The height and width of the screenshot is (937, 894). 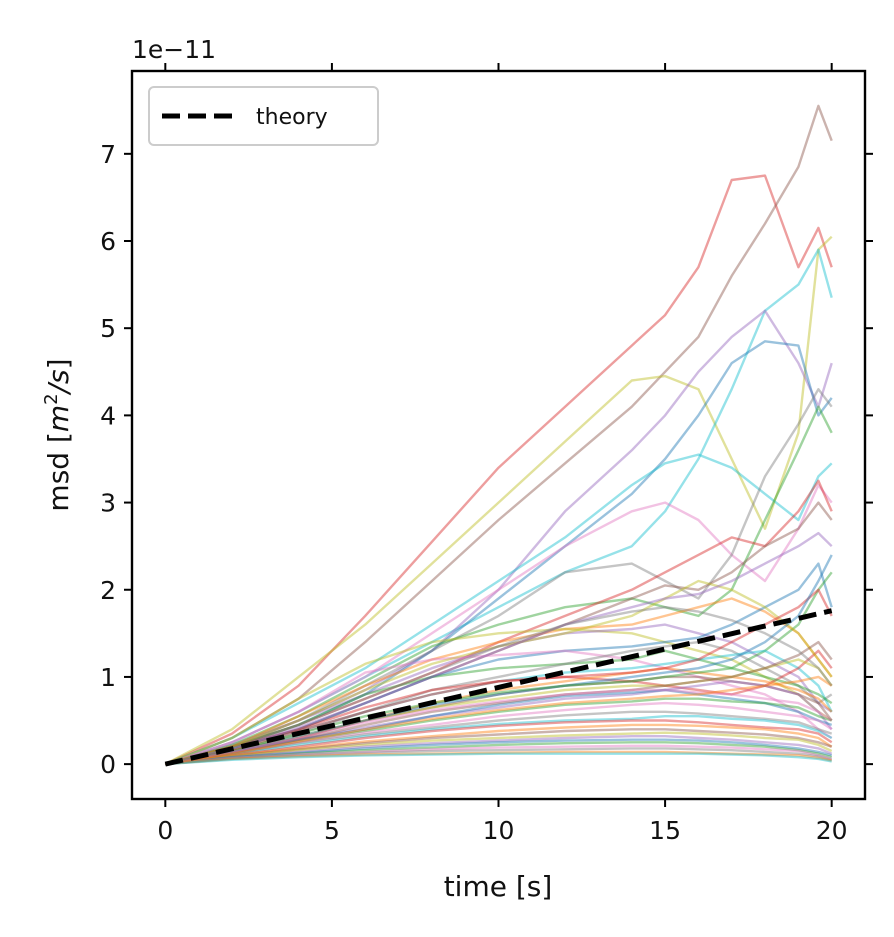 What do you see at coordinates (58, 418) in the screenshot?
I see `y-axis-label-math: m` at bounding box center [58, 418].